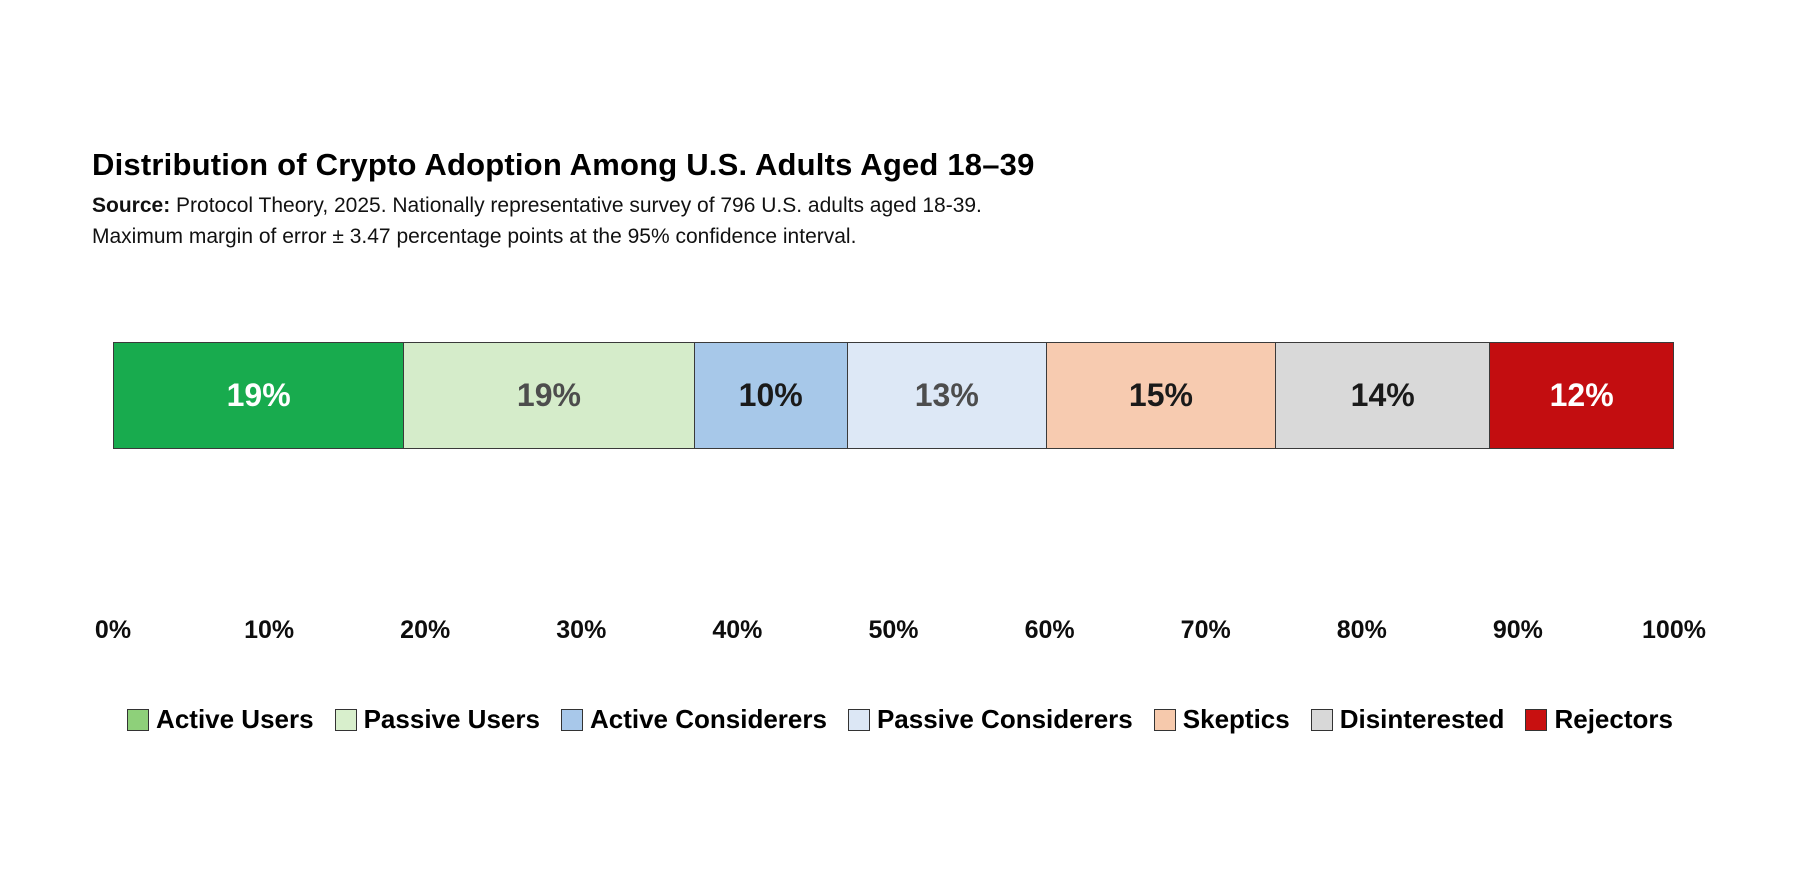  What do you see at coordinates (1674, 630) in the screenshot?
I see `x-axis-tick-100pct: 100%` at bounding box center [1674, 630].